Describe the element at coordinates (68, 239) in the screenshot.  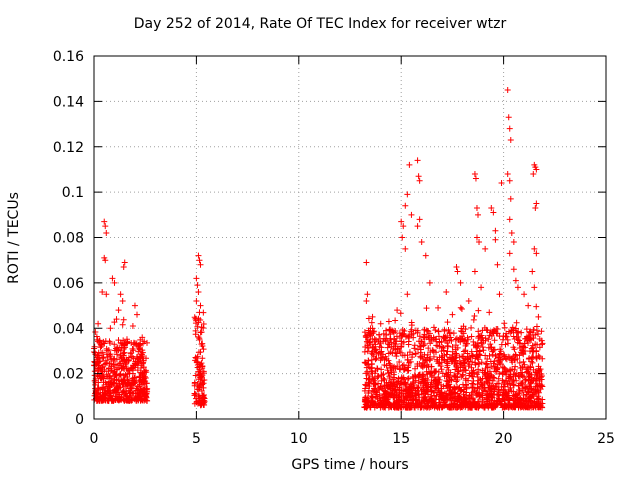
I see `y-tick-label: 0.08` at that location.